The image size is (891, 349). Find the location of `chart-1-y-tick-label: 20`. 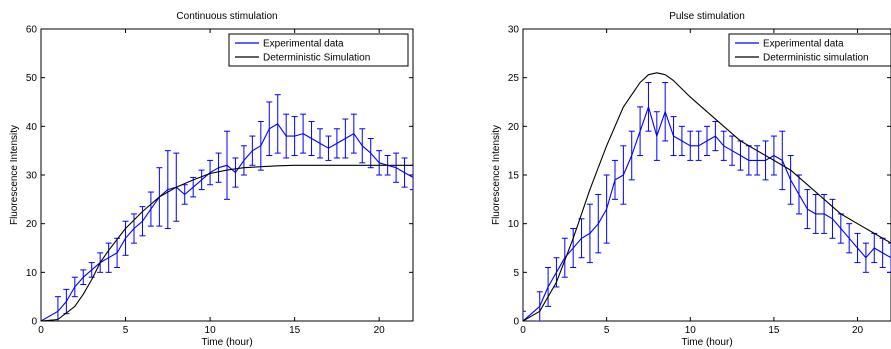

chart-1-y-tick-label: 20 is located at coordinates (514, 127).